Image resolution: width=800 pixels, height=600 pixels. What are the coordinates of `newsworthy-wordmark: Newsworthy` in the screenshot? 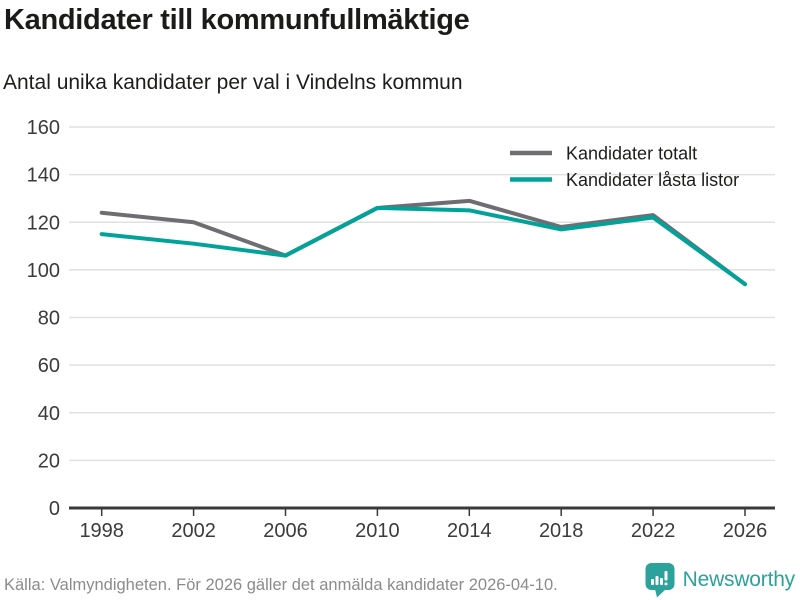 It's located at (739, 579).